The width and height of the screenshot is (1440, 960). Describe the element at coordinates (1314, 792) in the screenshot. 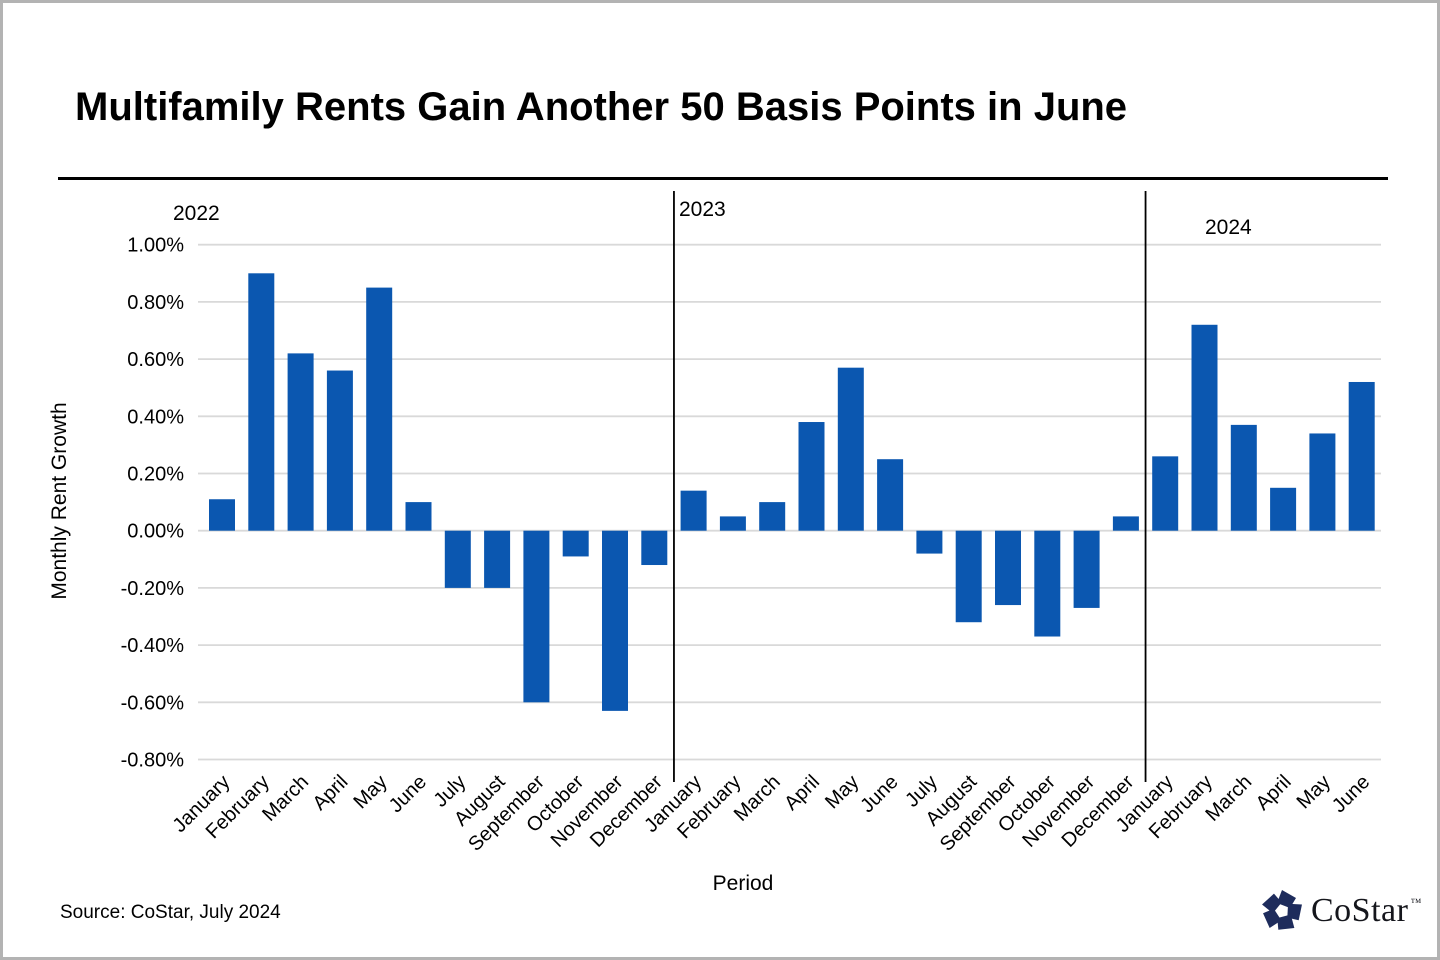

I see `x-label-2024-May: May` at that location.